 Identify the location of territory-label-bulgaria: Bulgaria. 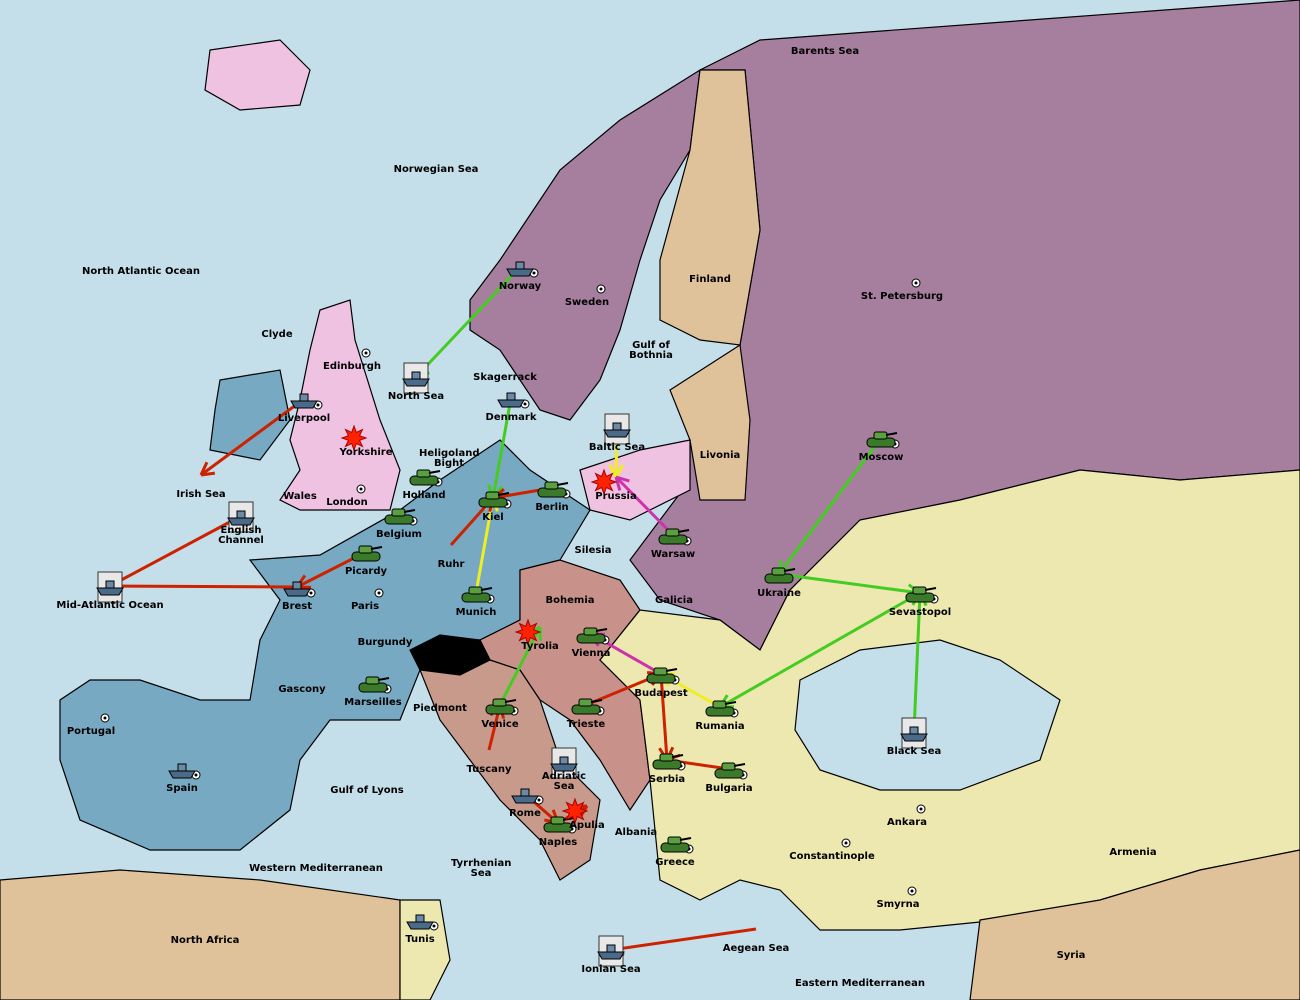
(729, 788).